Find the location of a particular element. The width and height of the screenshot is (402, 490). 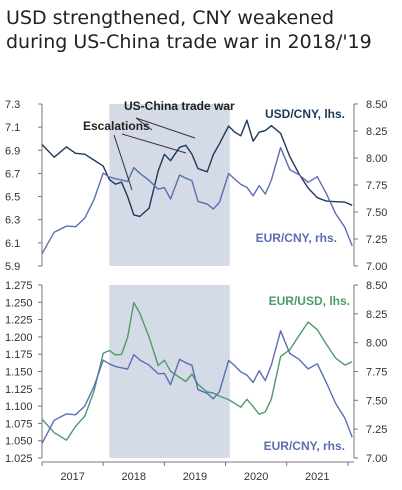

panel-separator is located at coordinates (198, 275).